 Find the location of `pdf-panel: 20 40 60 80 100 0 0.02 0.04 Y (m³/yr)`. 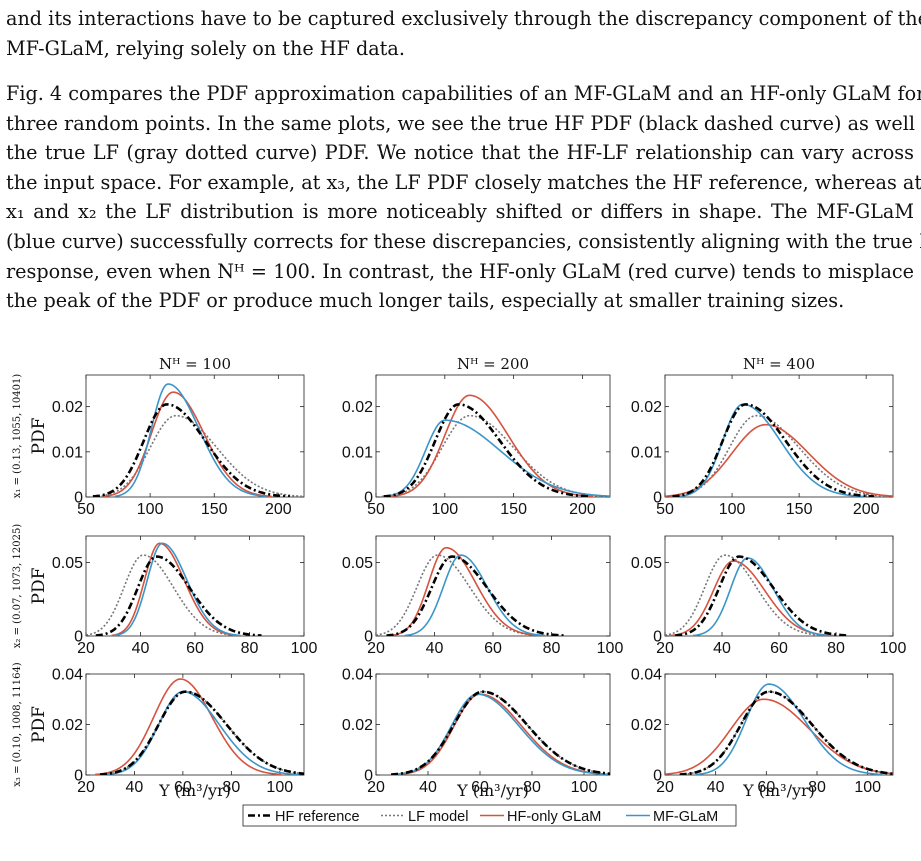

pdf-panel: 20 40 60 80 100 0 0.02 0.04 Y (m³/yr) is located at coordinates (762, 733).